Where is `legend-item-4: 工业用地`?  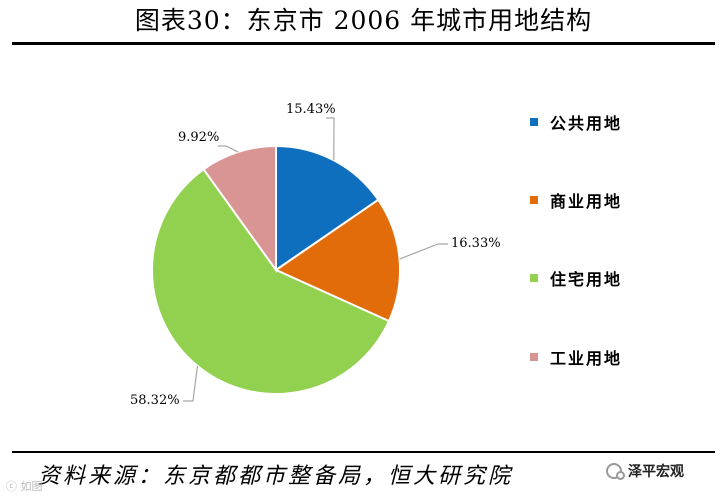
legend-item-4: 工业用地 is located at coordinates (576, 357).